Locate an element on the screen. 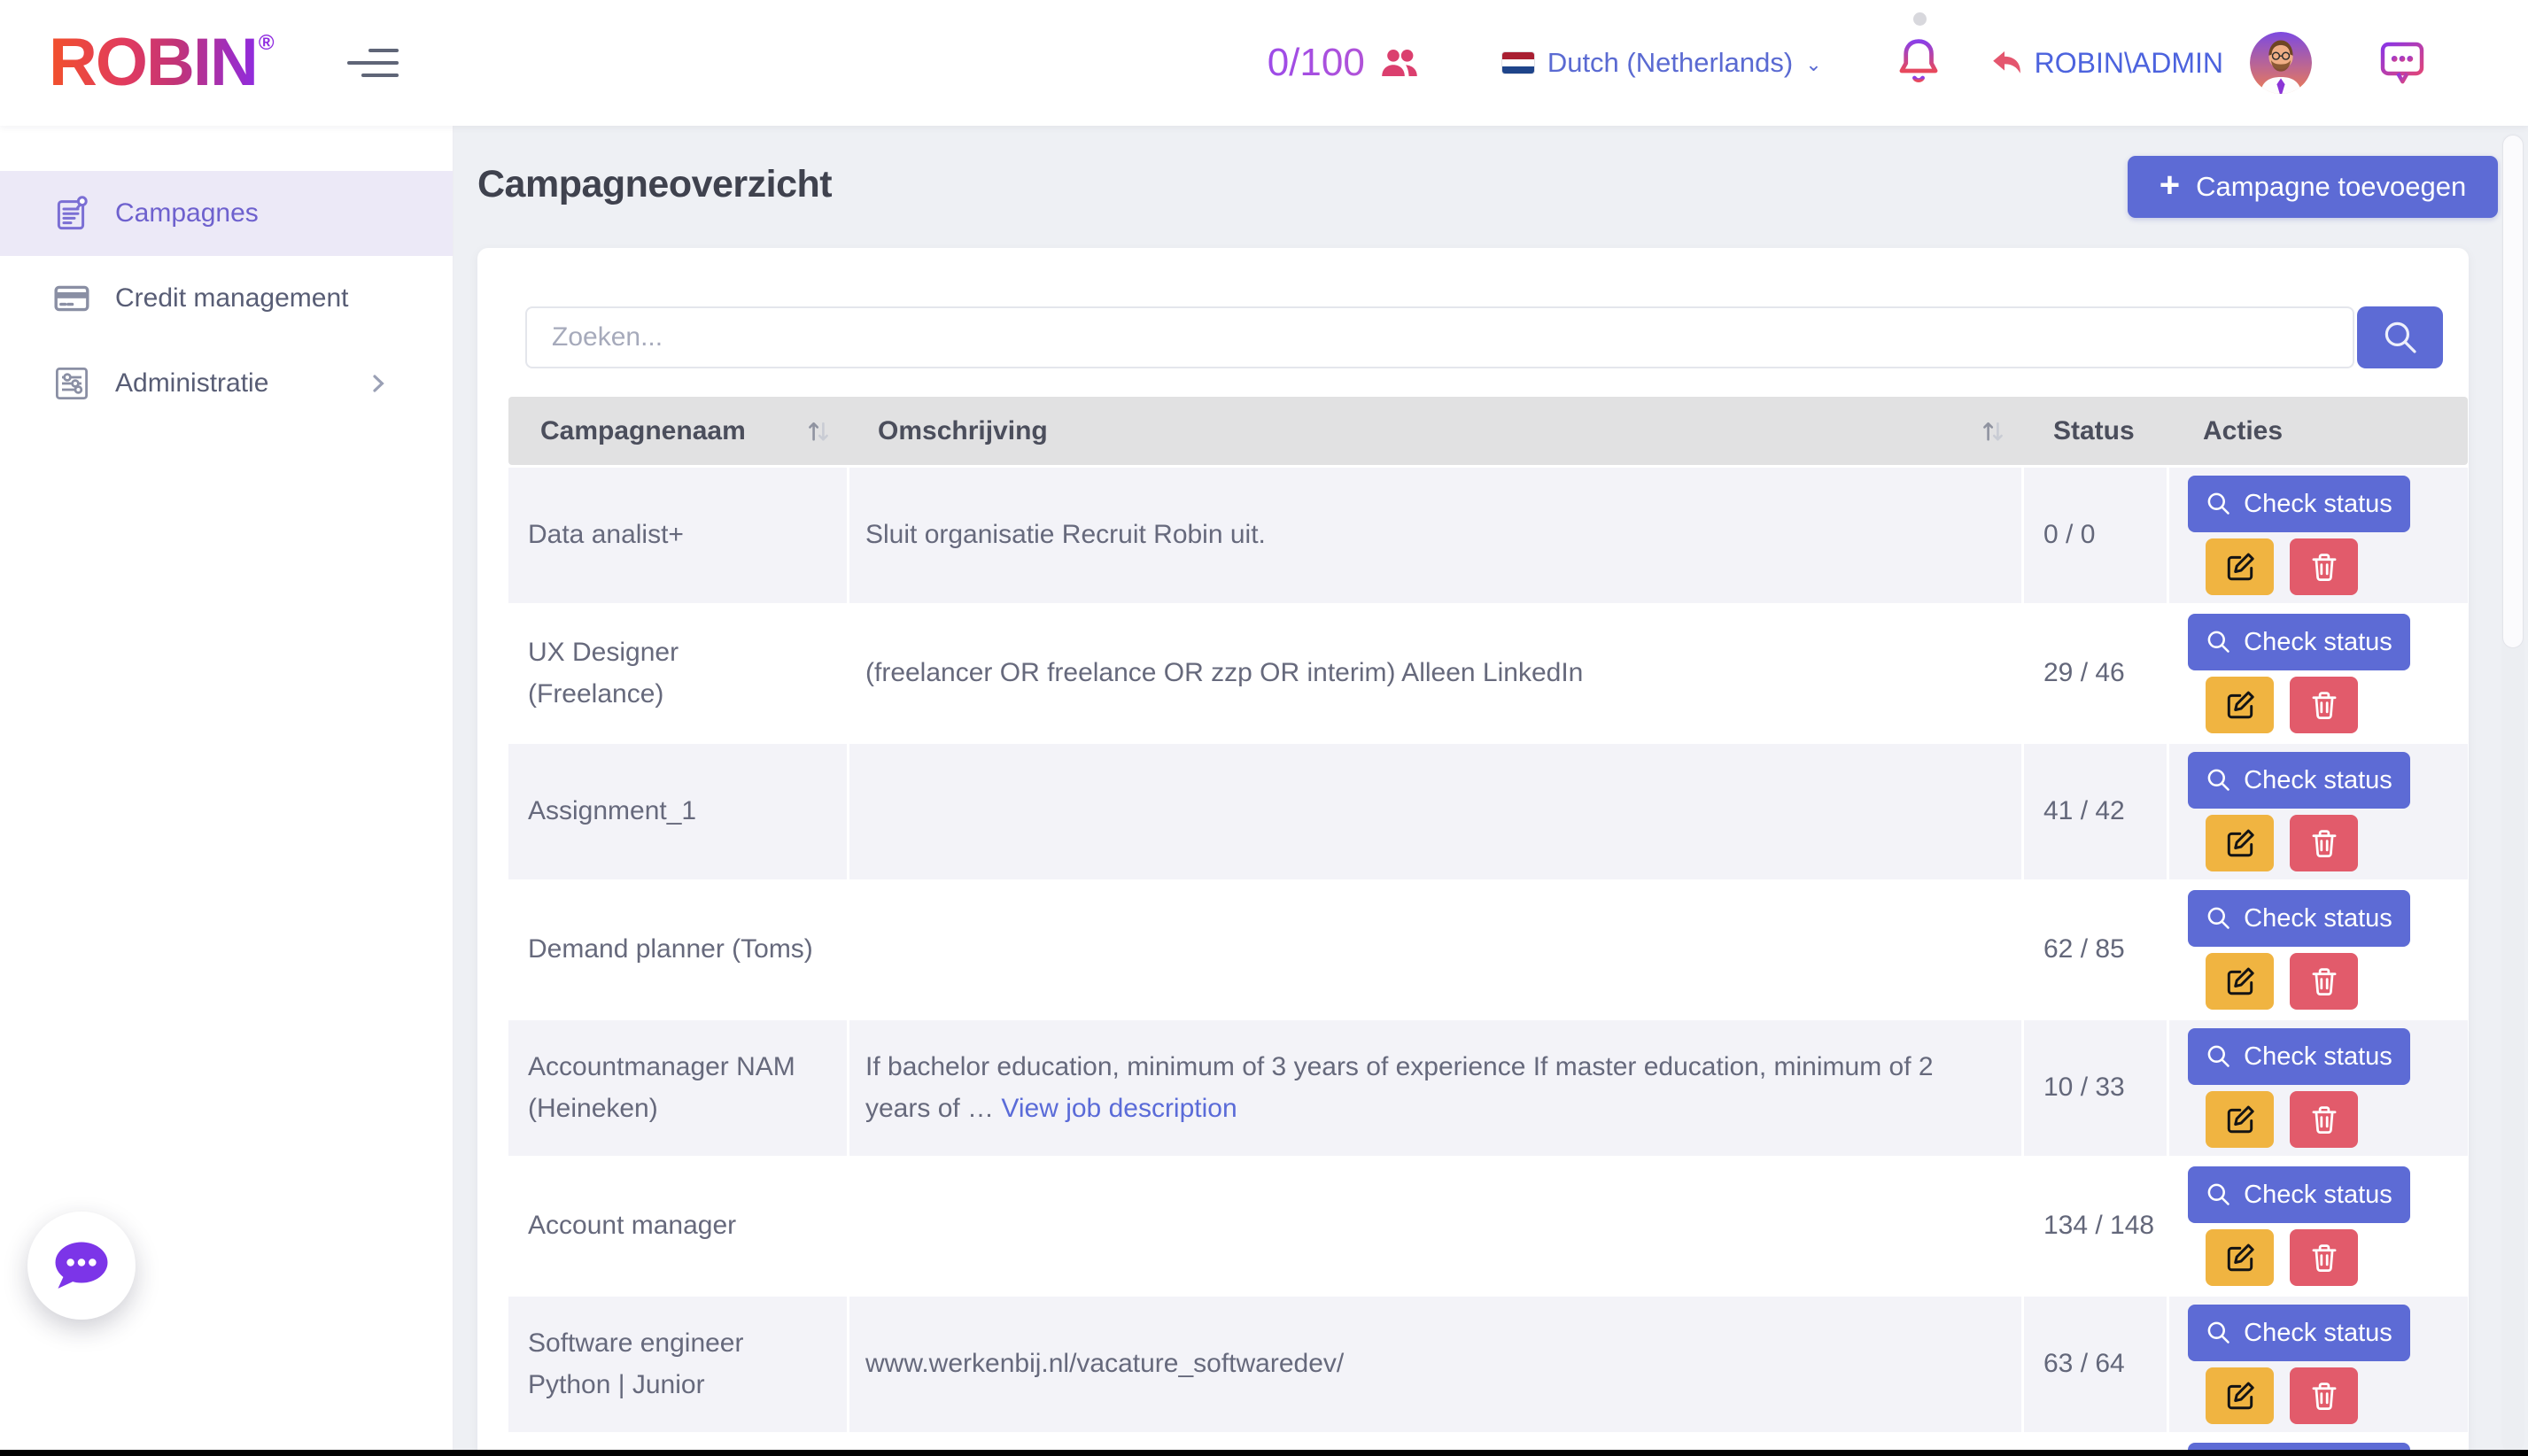 The height and width of the screenshot is (1456, 2528). topbar: ROBIN ® 0/100 Dutch (Netherlands) ⌄ is located at coordinates (1264, 63).